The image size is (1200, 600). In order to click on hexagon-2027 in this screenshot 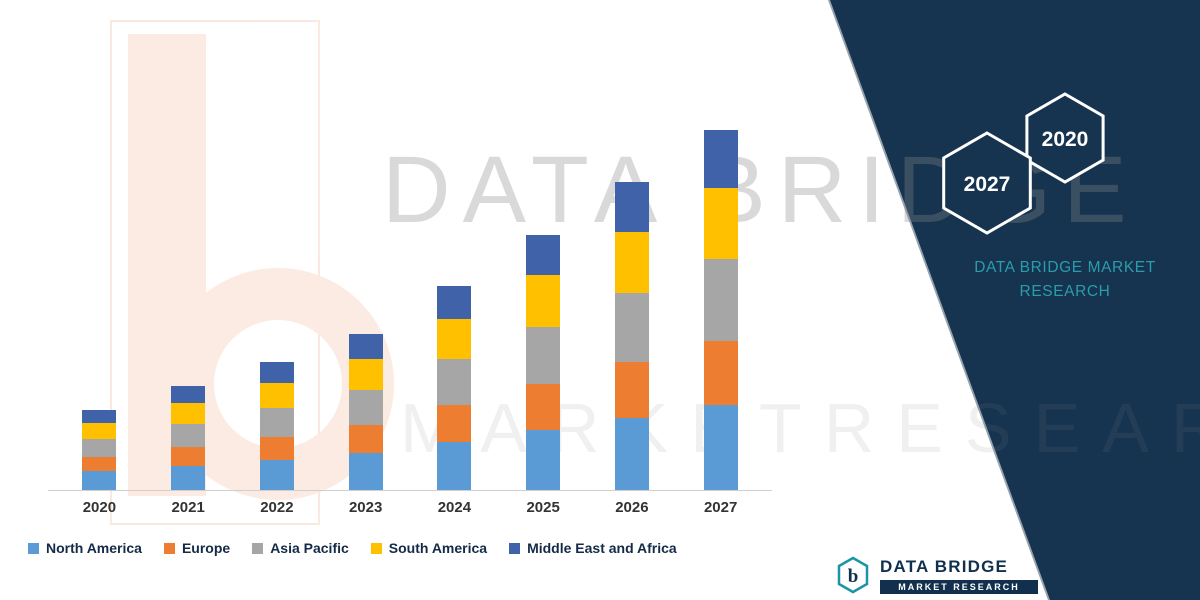, I will do `click(987, 183)`.